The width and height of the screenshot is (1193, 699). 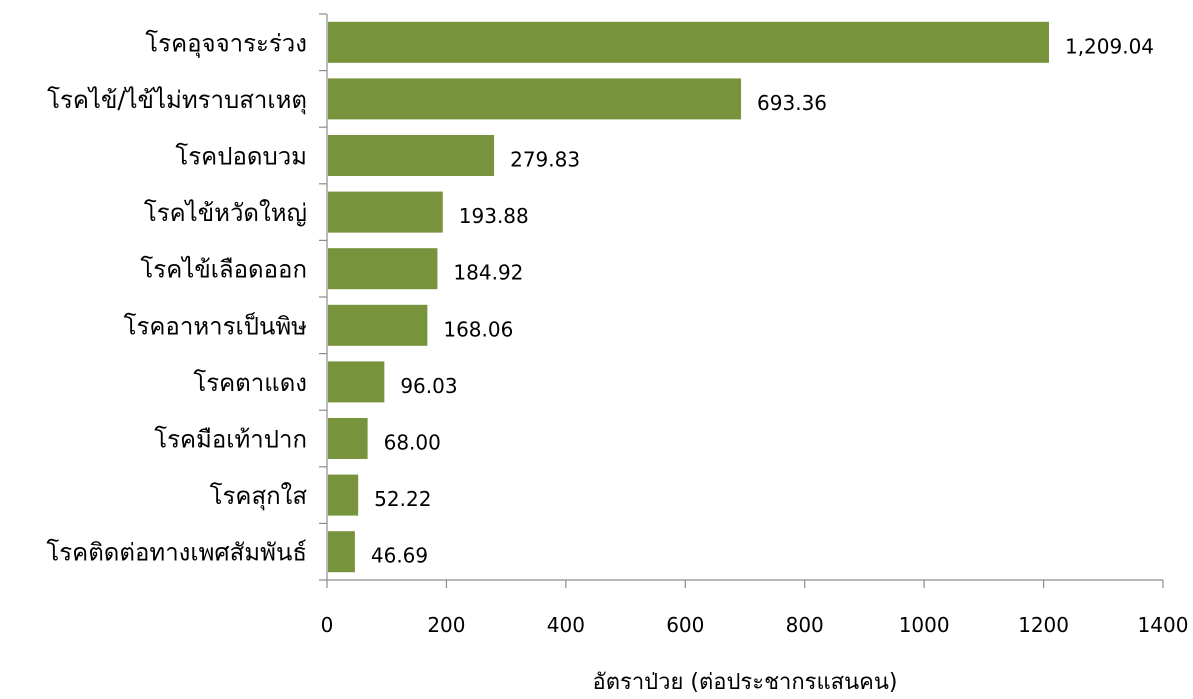 What do you see at coordinates (399, 556) in the screenshot?
I see `value-label-9: 46.69` at bounding box center [399, 556].